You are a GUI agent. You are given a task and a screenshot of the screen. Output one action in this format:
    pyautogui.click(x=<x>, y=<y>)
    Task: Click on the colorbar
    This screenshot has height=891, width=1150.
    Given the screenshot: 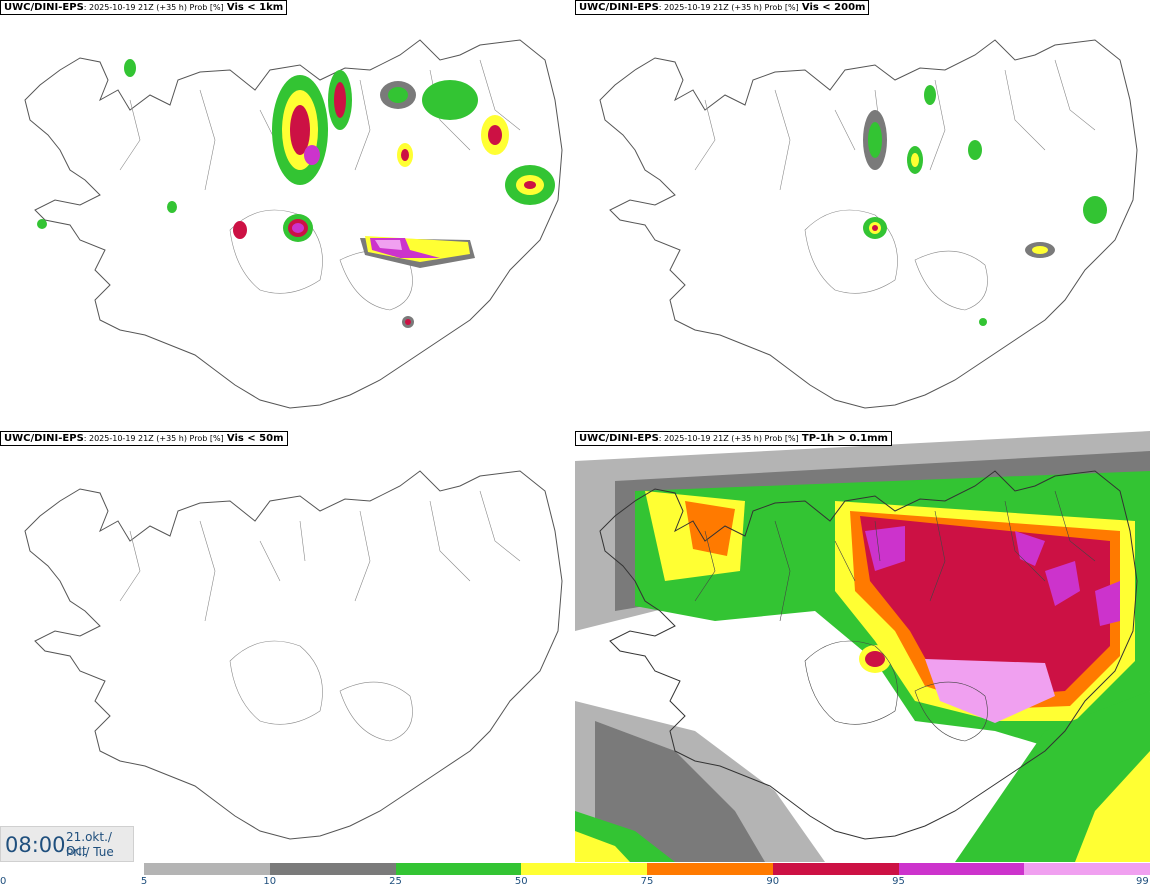 What is the action you would take?
    pyautogui.click(x=647, y=869)
    